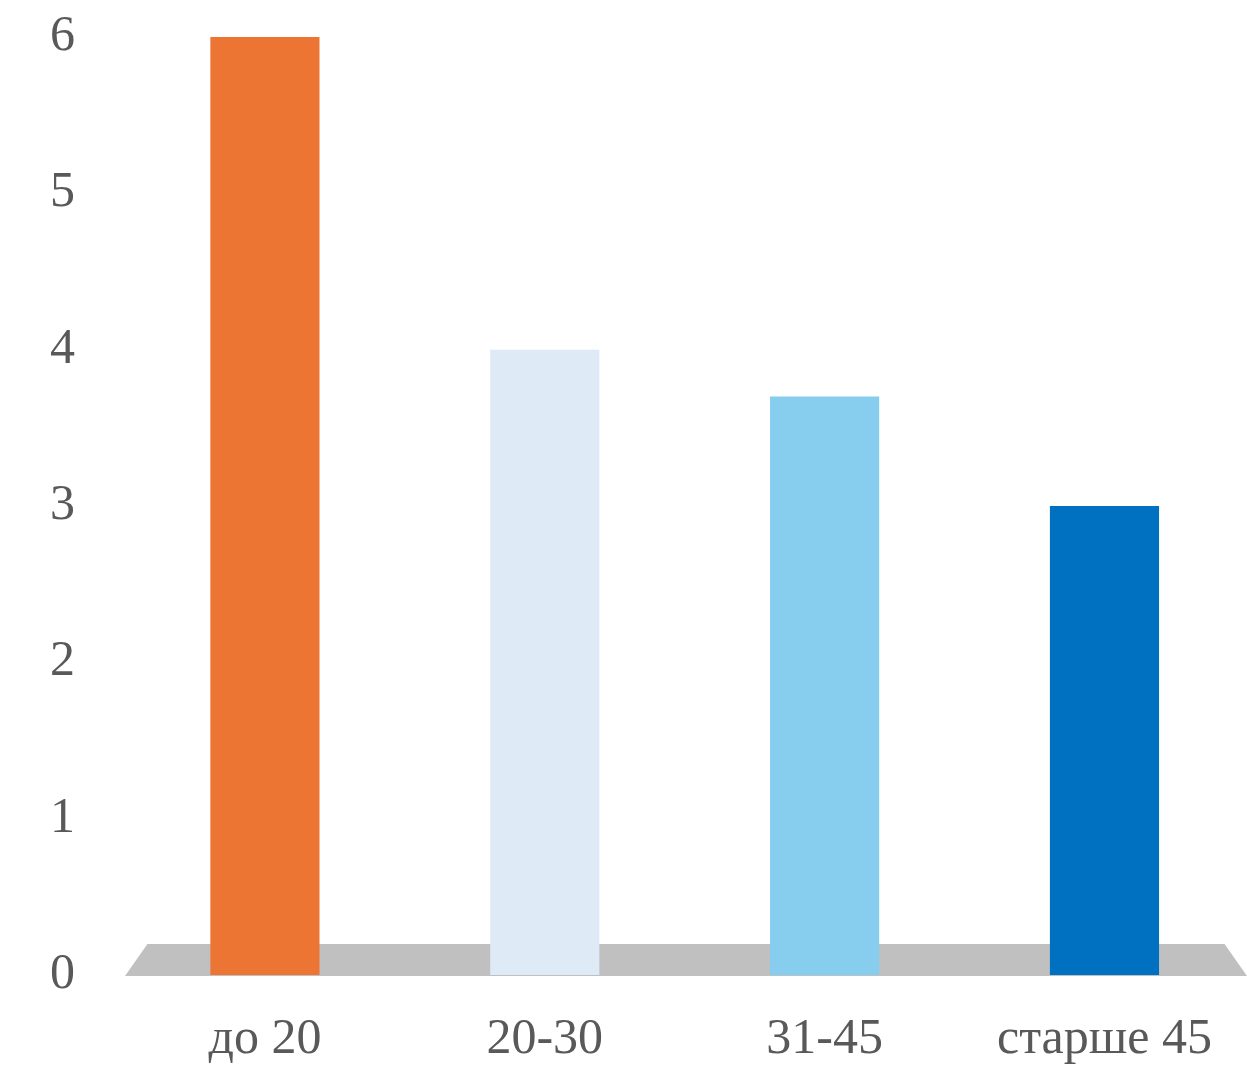 The image size is (1247, 1074). Describe the element at coordinates (62, 33) in the screenshot. I see `y-tick-label: 6` at that location.